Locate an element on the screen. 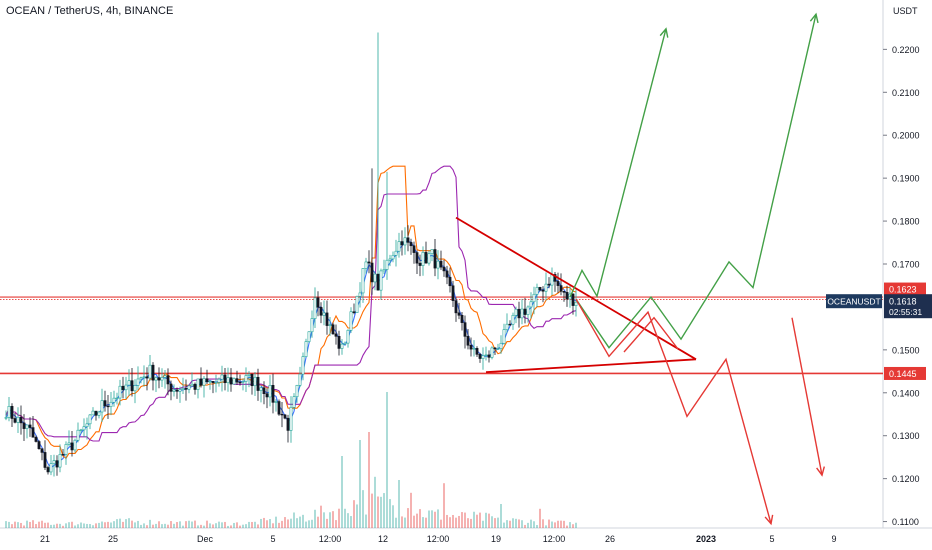  triangle-pattern is located at coordinates (576, 295).